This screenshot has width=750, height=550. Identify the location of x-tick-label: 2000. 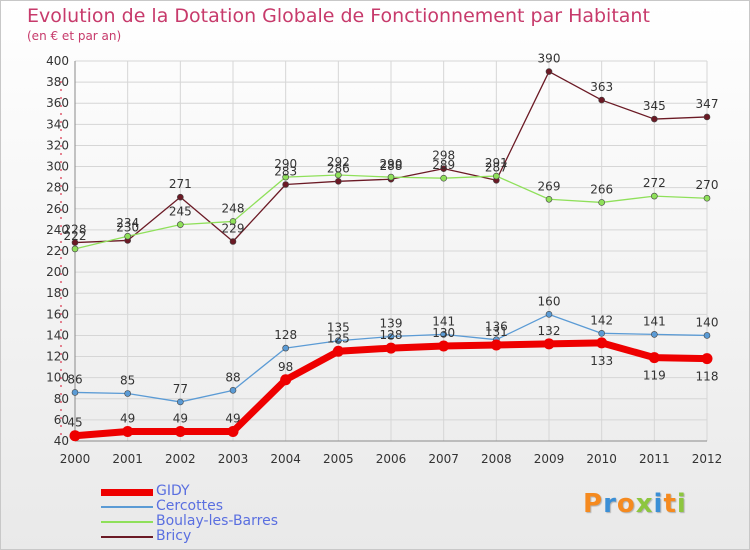
(75, 459).